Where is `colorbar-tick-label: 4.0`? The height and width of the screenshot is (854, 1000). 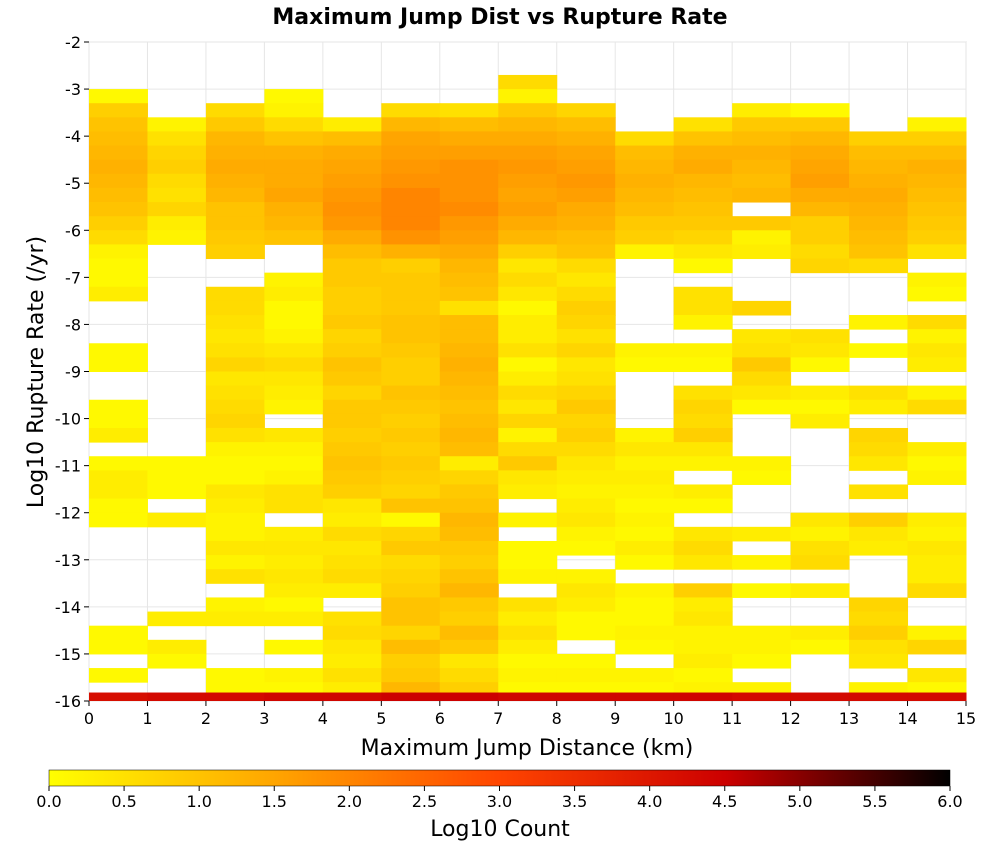
colorbar-tick-label: 4.0 is located at coordinates (649, 801).